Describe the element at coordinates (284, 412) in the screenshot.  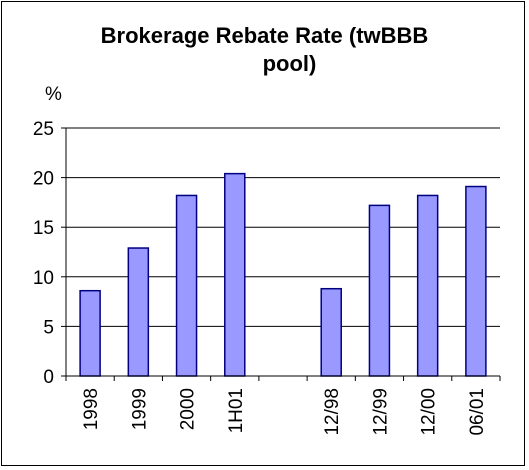
I see `x-tick-labels: 1998 1999 2000 1H01 12/98 12/99 12/00 06/01` at that location.